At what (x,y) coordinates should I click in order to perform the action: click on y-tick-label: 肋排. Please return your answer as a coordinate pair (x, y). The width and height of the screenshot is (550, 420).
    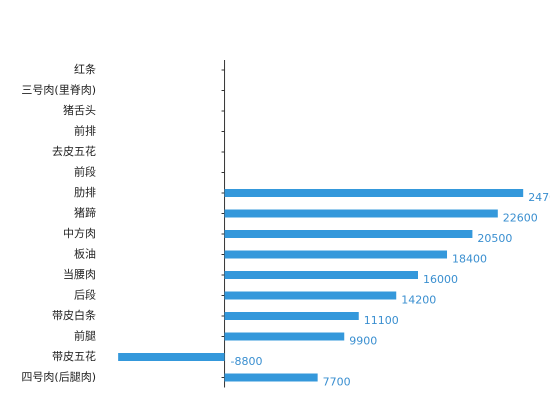
    Looking at the image, I should click on (85, 192).